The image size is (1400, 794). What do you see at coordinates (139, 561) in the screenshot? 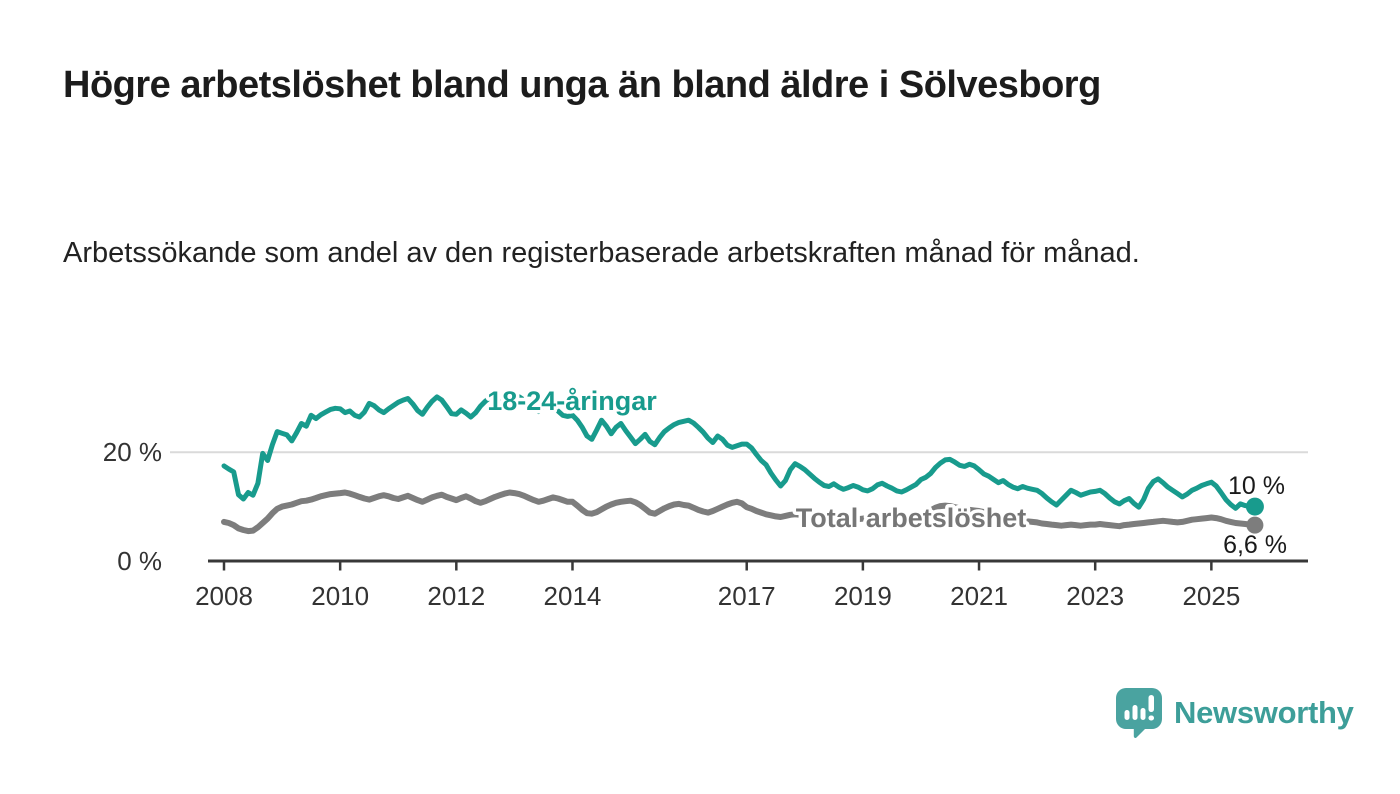
I see `y-axis-label-0: 0 %` at bounding box center [139, 561].